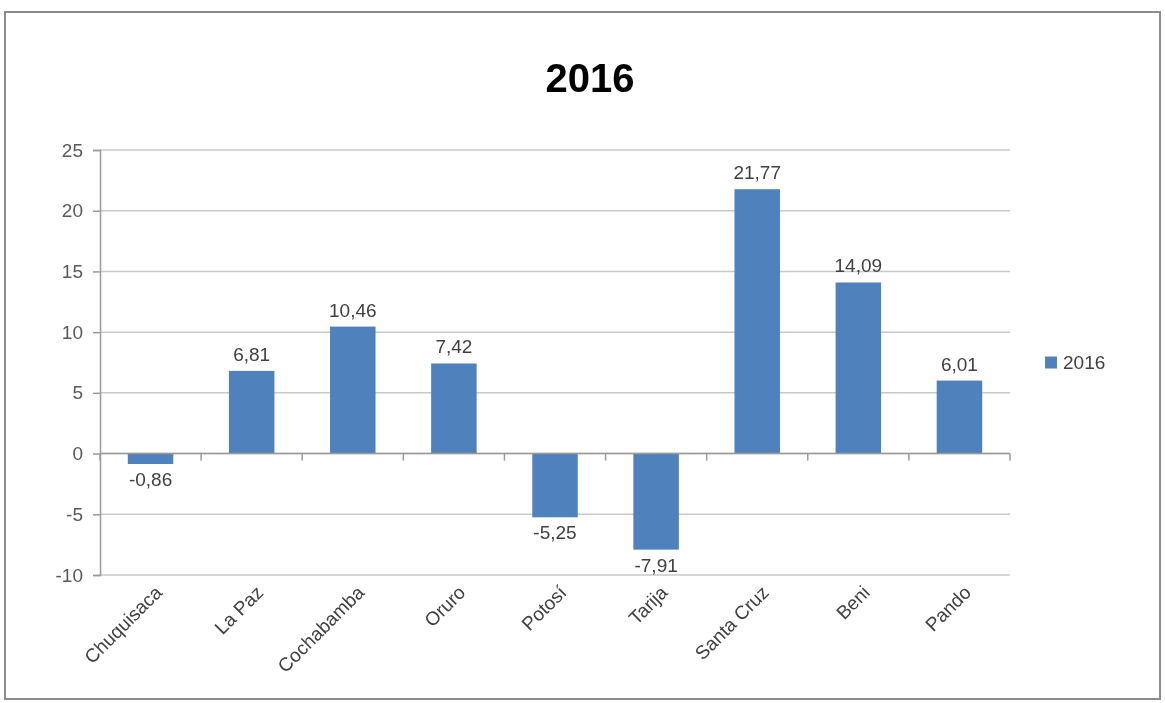 This screenshot has height=703, width=1165. I want to click on y-tick-label: 25, so click(72, 150).